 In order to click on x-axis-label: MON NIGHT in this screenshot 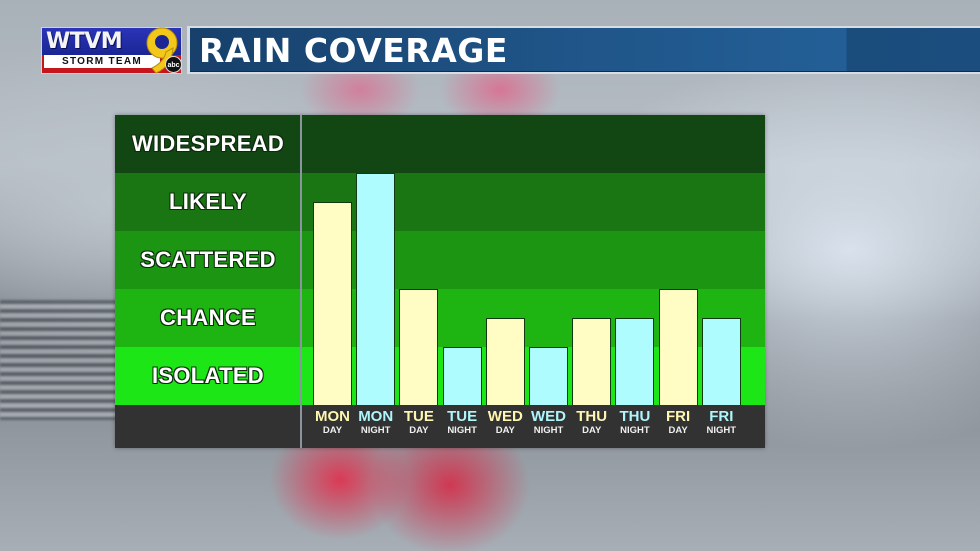, I will do `click(376, 422)`.